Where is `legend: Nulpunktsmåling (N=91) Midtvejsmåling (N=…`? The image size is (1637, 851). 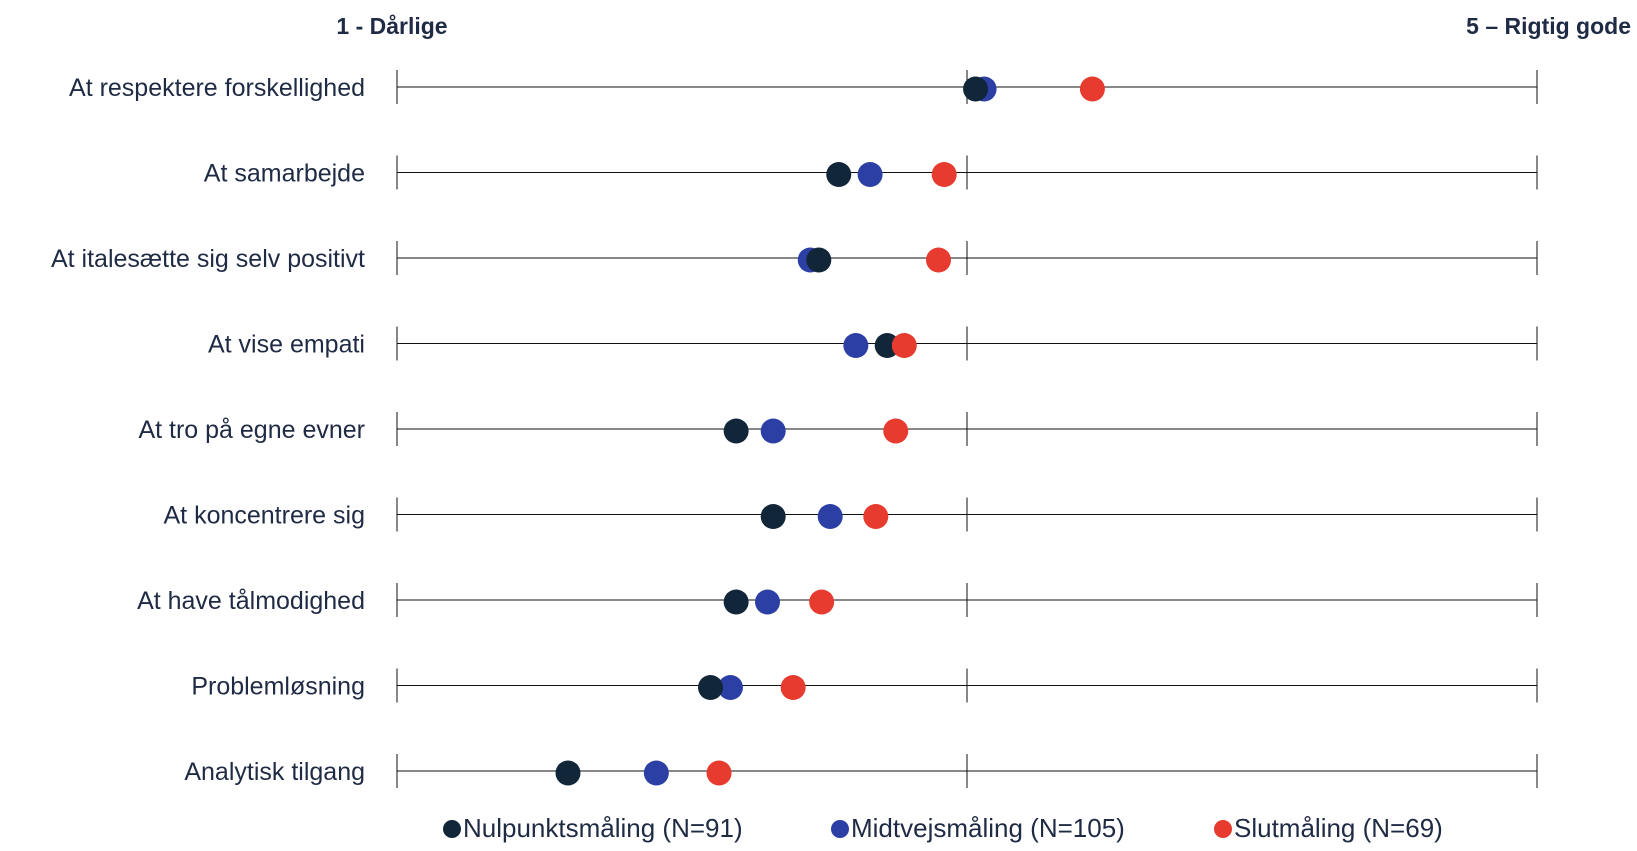 legend: Nulpunktsmåling (N=91) Midtvejsmåling (N=… is located at coordinates (943, 828).